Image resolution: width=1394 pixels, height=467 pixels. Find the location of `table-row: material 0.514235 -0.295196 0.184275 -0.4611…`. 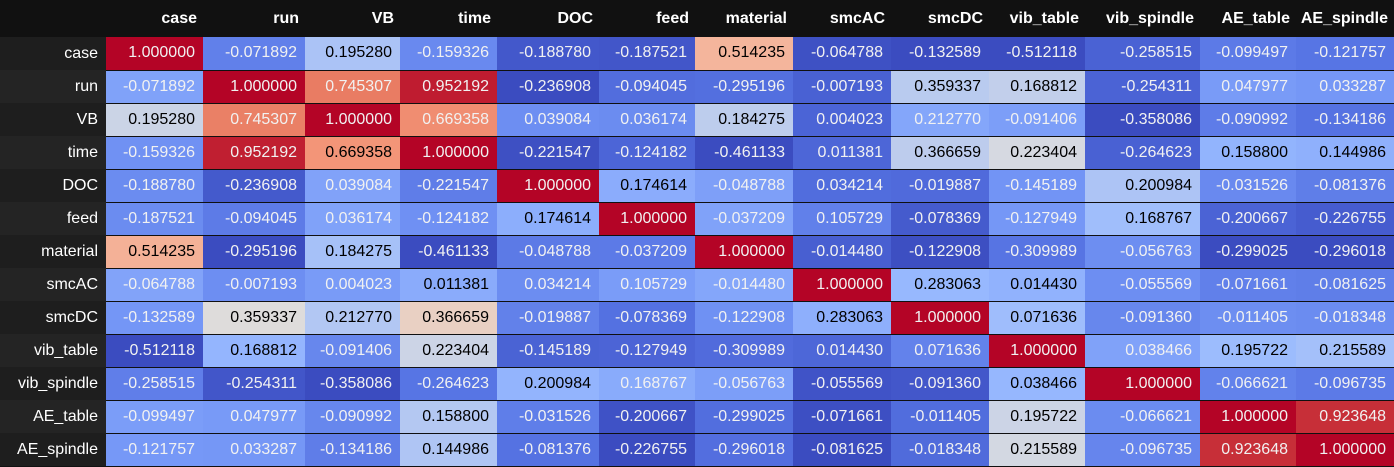

table-row: material 0.514235 -0.295196 0.184275 -0.4611… is located at coordinates (697, 252).